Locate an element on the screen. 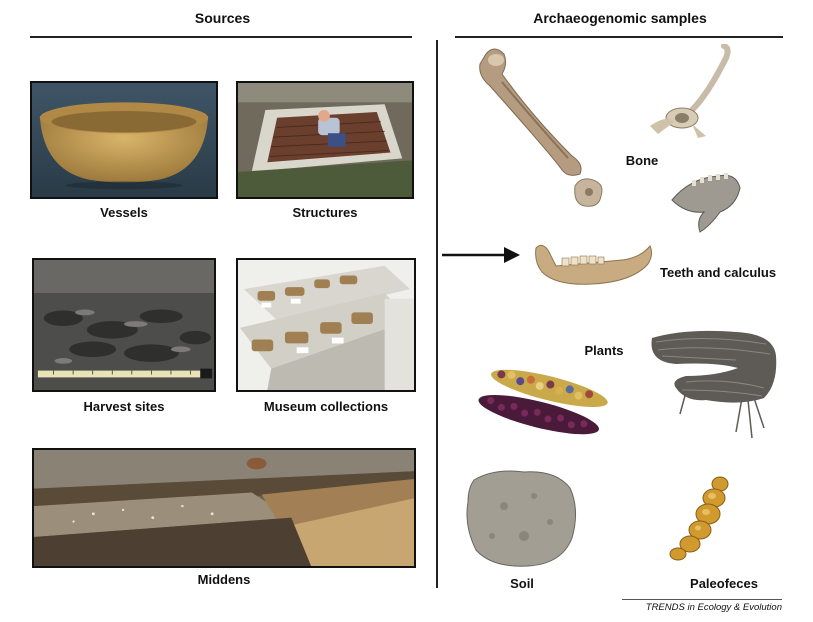  museum-collections-label: Museum collections is located at coordinates (326, 406).